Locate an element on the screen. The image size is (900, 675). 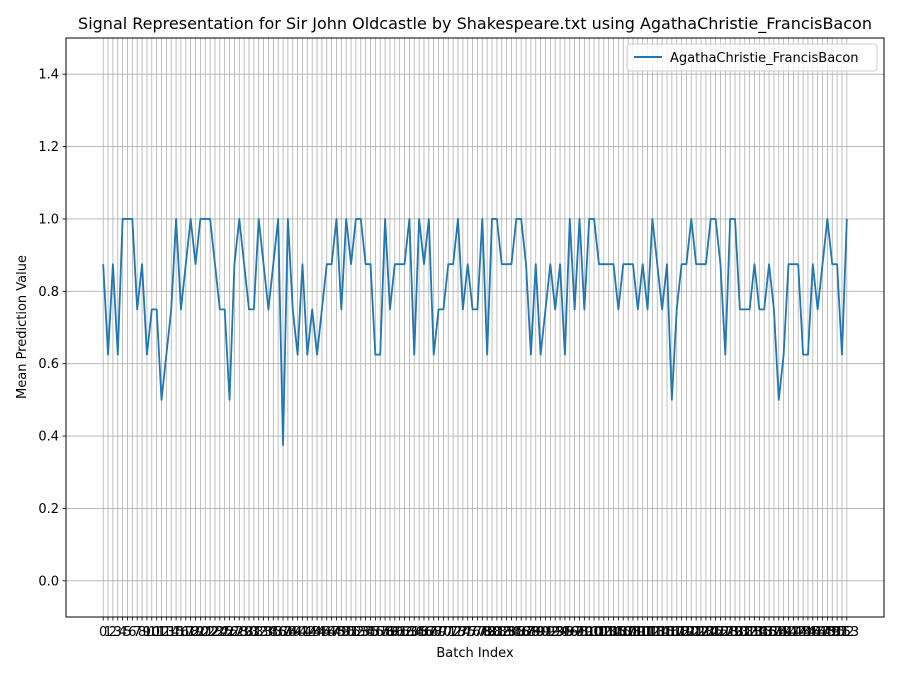
x-tick-label: 108 is located at coordinates (628, 632).